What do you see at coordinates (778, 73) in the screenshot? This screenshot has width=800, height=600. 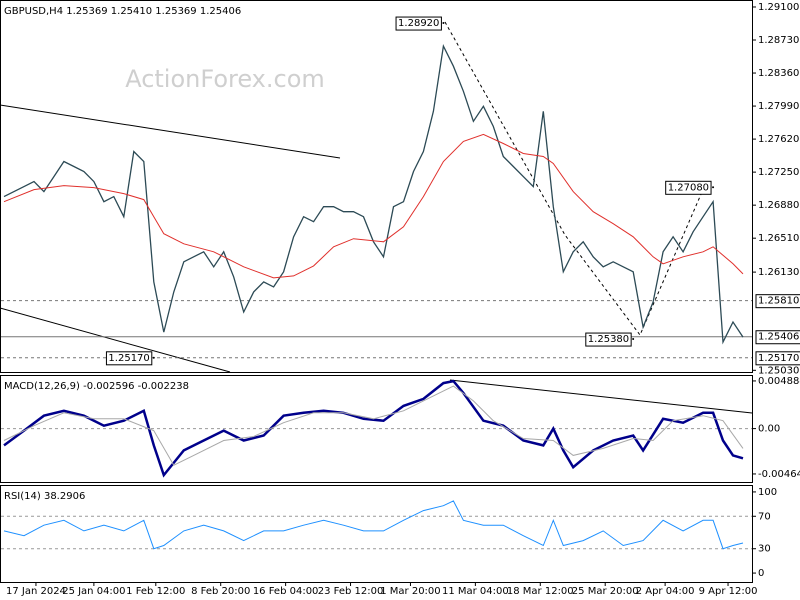 I see `y-tick-label: 1.28360` at bounding box center [778, 73].